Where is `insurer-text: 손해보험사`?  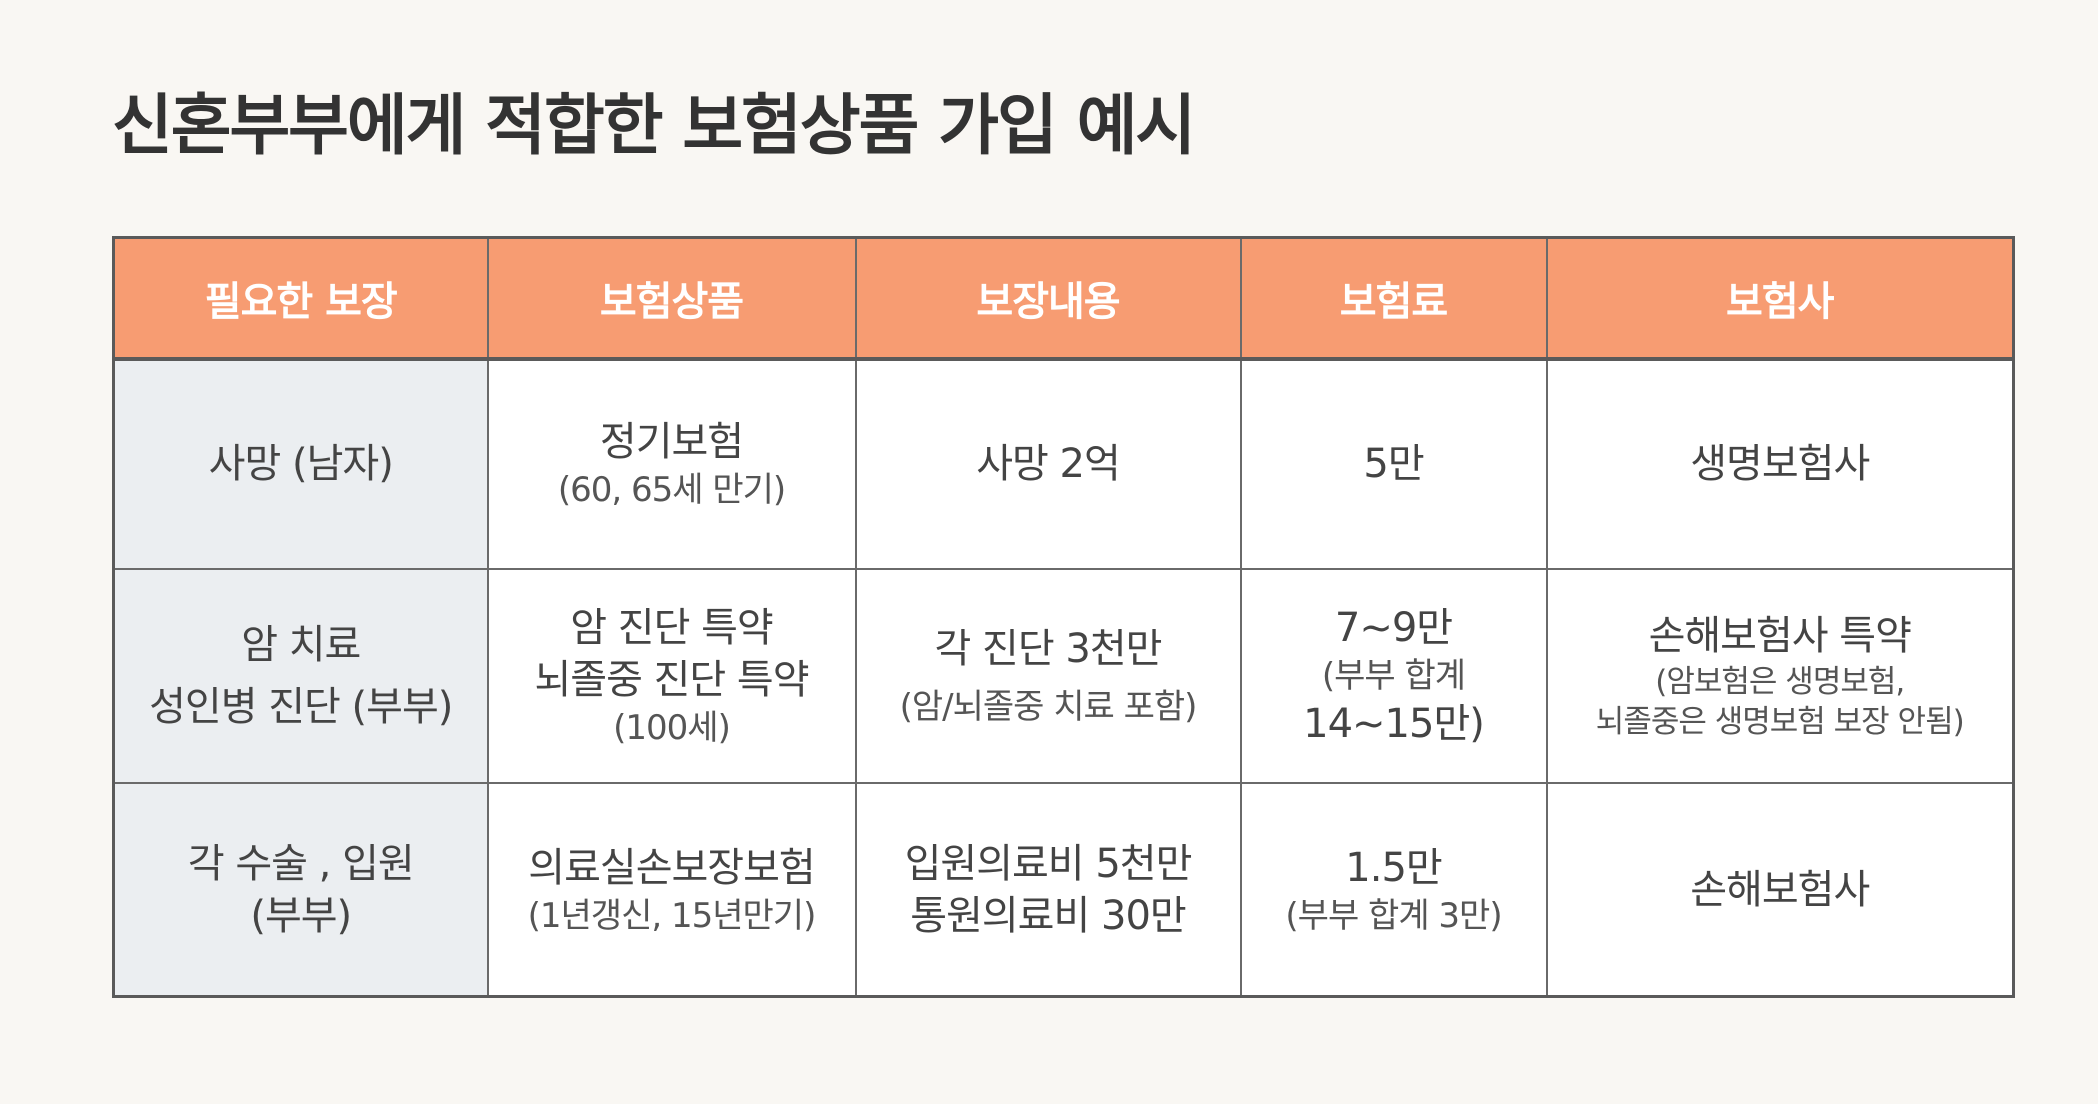 insurer-text: 손해보험사 is located at coordinates (1780, 889).